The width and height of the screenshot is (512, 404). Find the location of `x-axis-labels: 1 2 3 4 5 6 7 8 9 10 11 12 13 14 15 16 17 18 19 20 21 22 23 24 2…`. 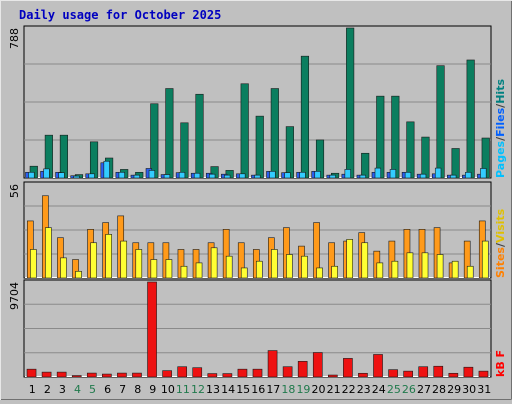

x-axis-labels: 1 2 3 4 5 6 7 8 9 10 11 12 13 14 15 16 17 18 19 20 21 22 23 24 2… is located at coordinates (260, 389).